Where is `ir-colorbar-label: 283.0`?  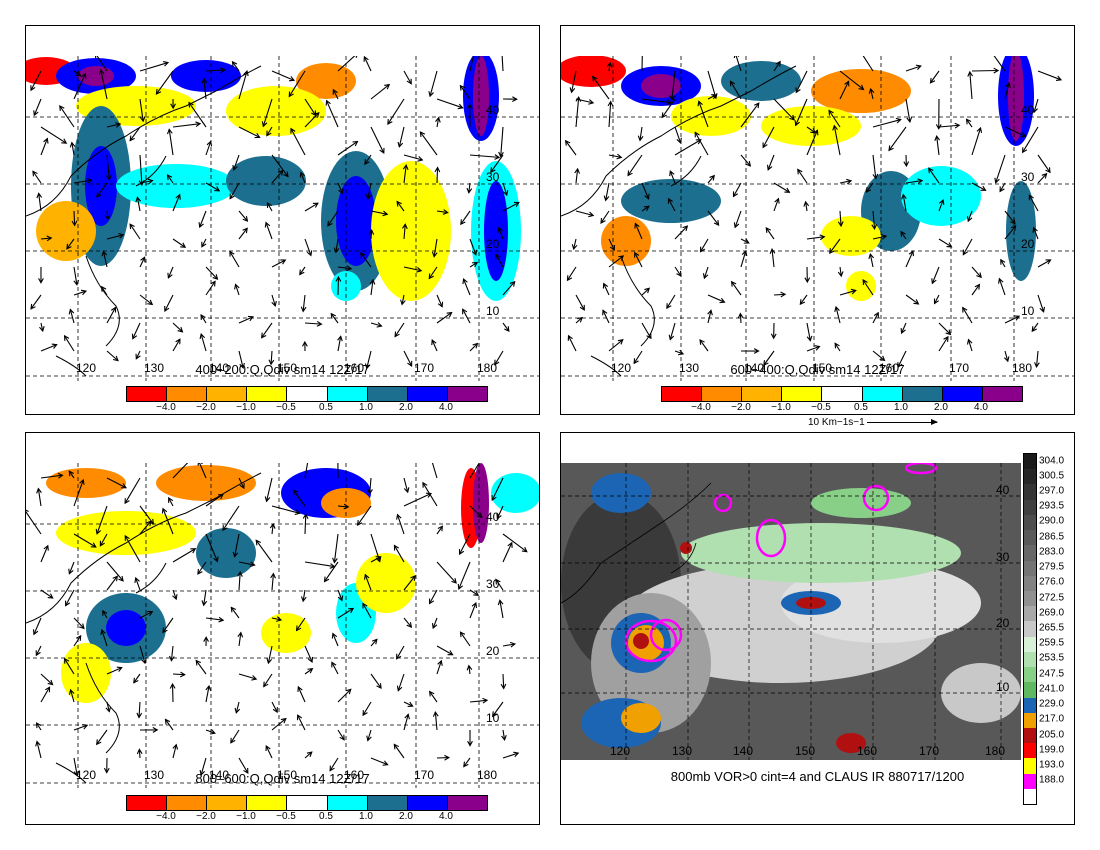 ir-colorbar-label: 283.0 is located at coordinates (1052, 552).